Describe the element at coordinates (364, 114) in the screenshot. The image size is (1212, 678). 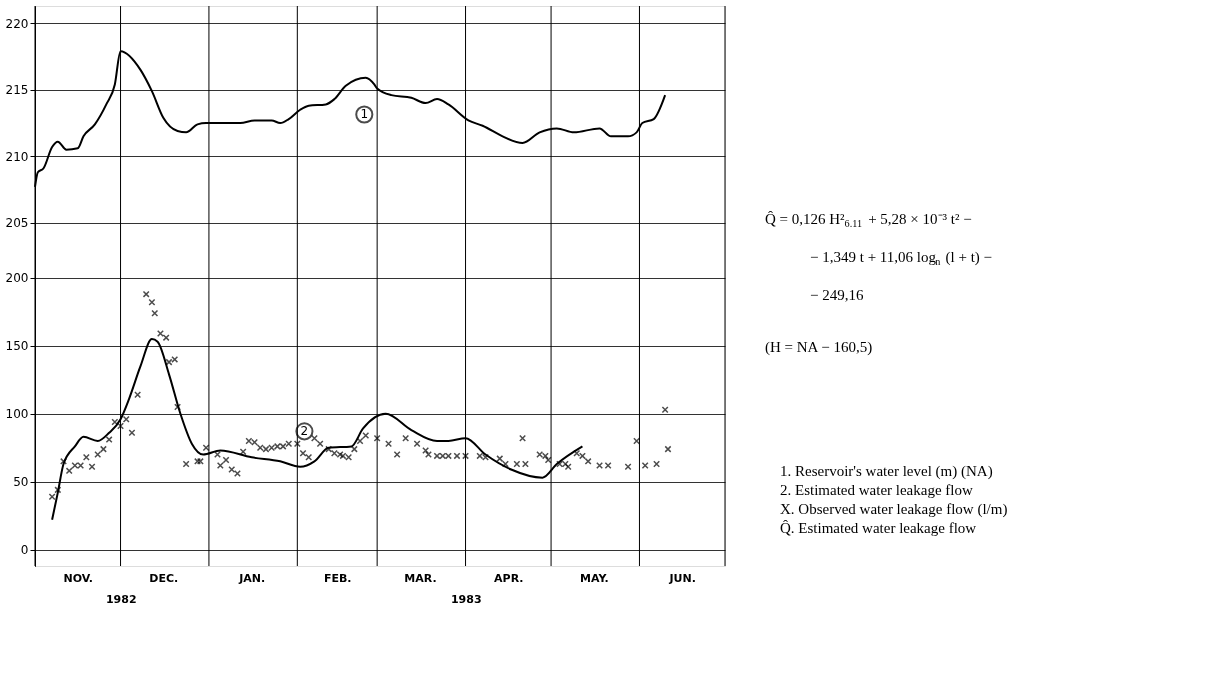
I see `series-label: 1` at that location.